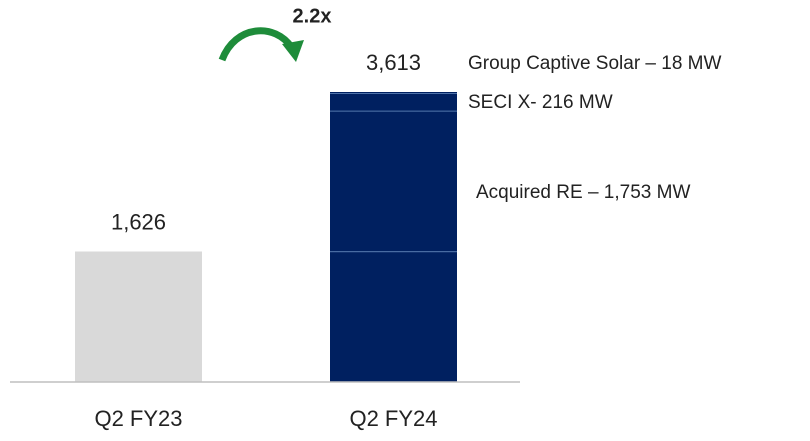 This screenshot has width=810, height=441. What do you see at coordinates (540, 102) in the screenshot?
I see `segment-label: SECI X- 216 MW` at bounding box center [540, 102].